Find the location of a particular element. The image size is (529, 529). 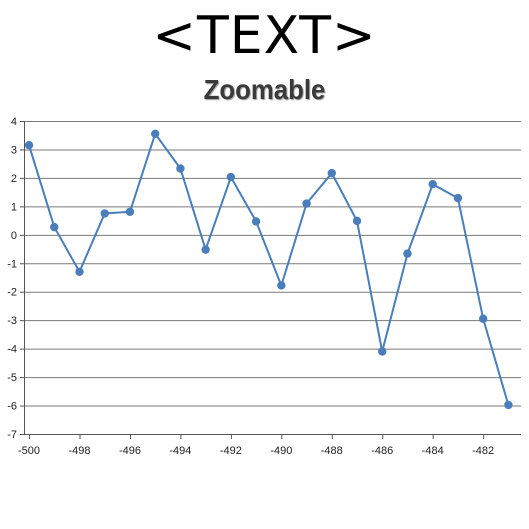

y-tick-label: -2 is located at coordinates (12, 293).